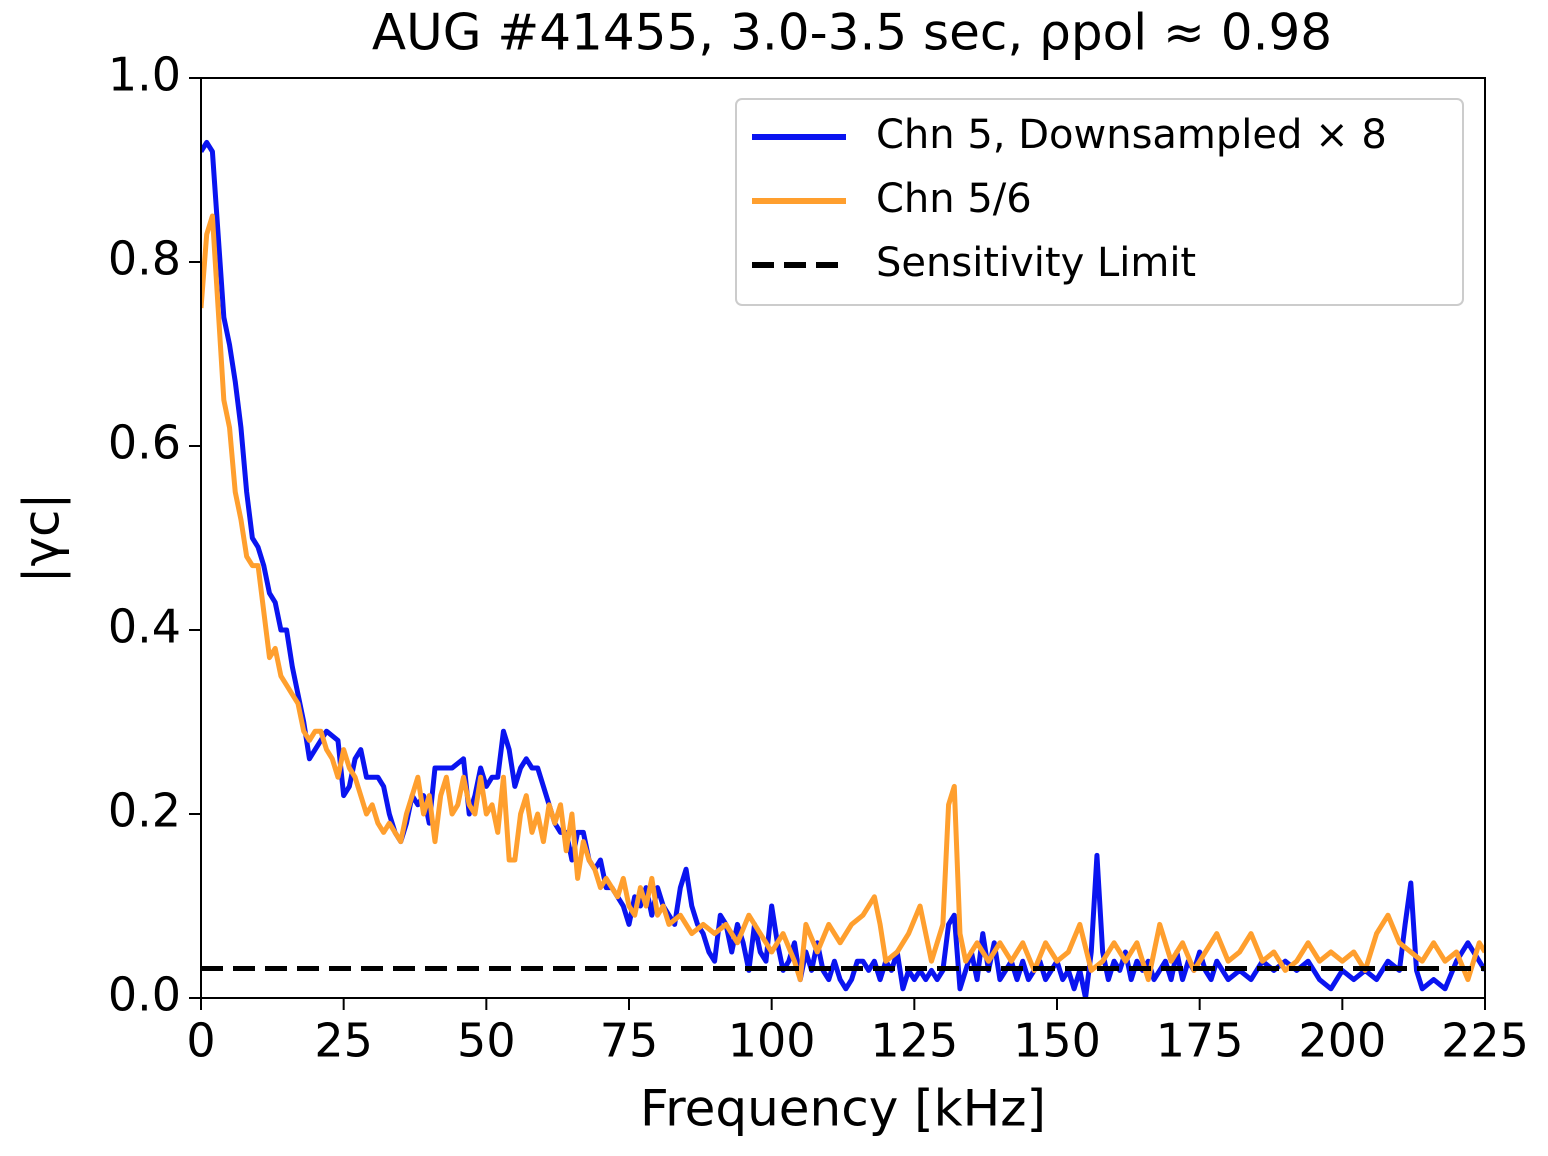 This screenshot has height=1156, width=1548. I want to click on x-tick-label: 100, so click(772, 1041).